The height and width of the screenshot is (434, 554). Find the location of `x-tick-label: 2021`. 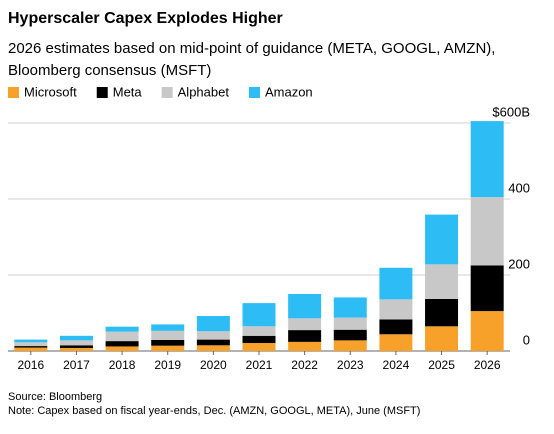

x-tick-label: 2021 is located at coordinates (259, 365).